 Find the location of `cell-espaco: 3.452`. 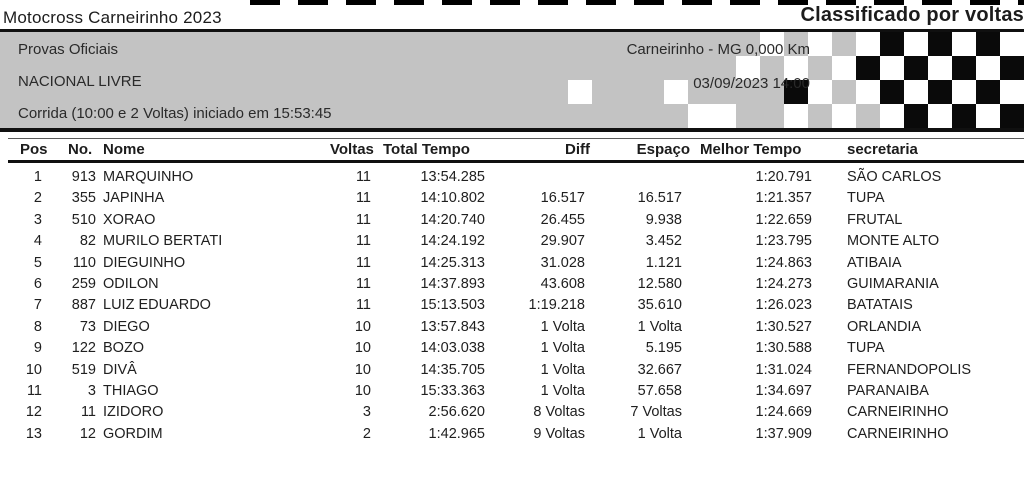

cell-espaco: 3.452 is located at coordinates (663, 241).